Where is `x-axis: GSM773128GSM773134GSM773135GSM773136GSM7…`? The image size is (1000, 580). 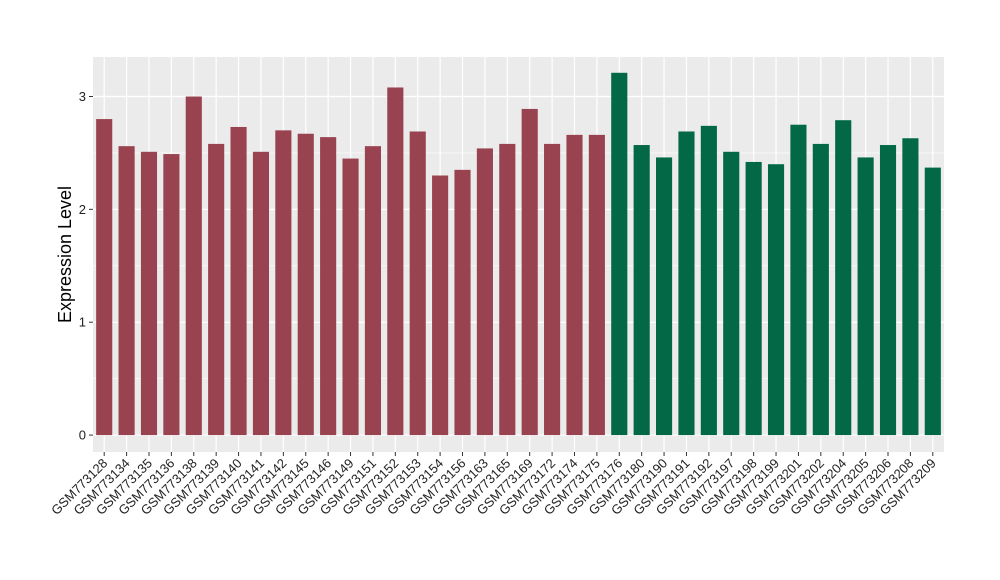 x-axis: GSM773128GSM773134GSM773135GSM773136GSM7… is located at coordinates (493, 485).